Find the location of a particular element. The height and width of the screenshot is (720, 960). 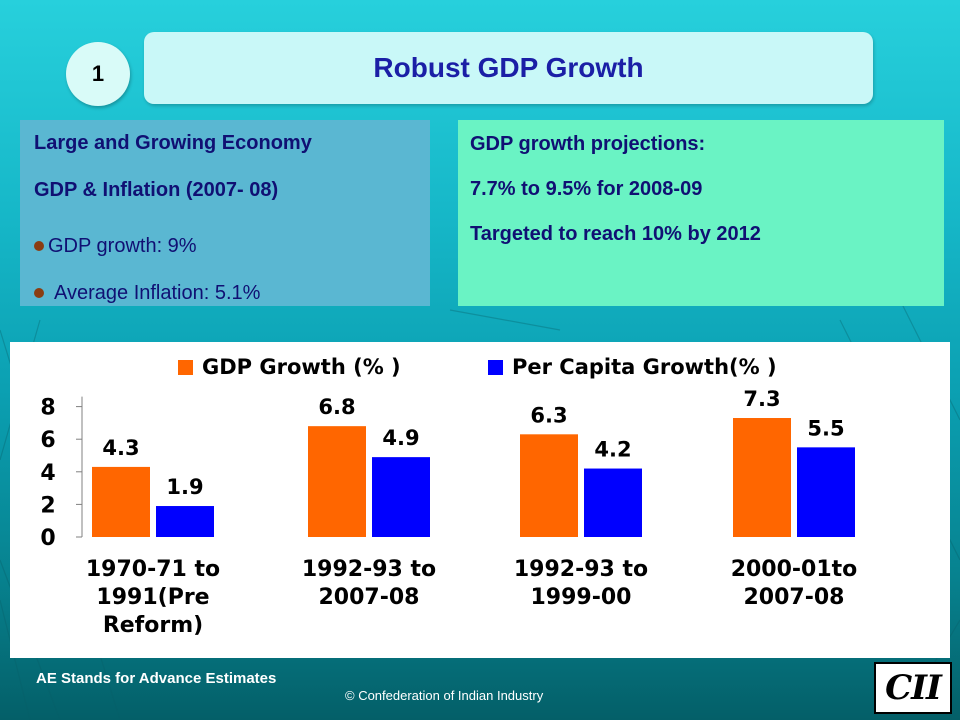

slide-title: Robust GDP Growth is located at coordinates (508, 67).